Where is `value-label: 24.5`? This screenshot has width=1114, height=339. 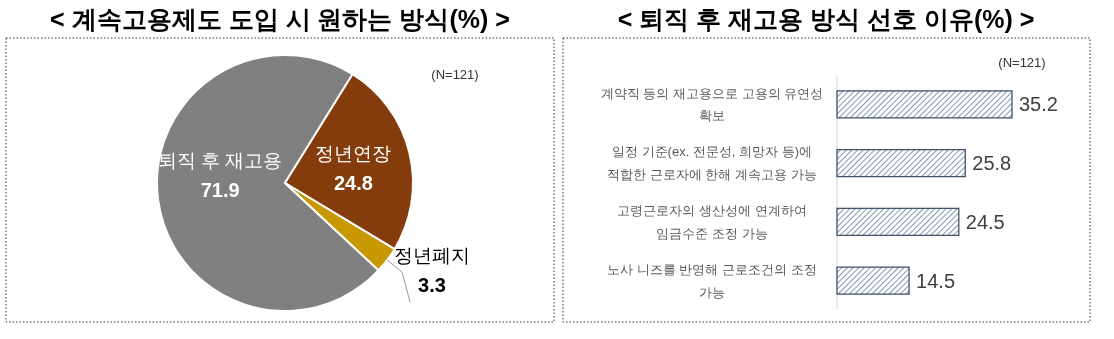
value-label: 24.5 is located at coordinates (985, 221).